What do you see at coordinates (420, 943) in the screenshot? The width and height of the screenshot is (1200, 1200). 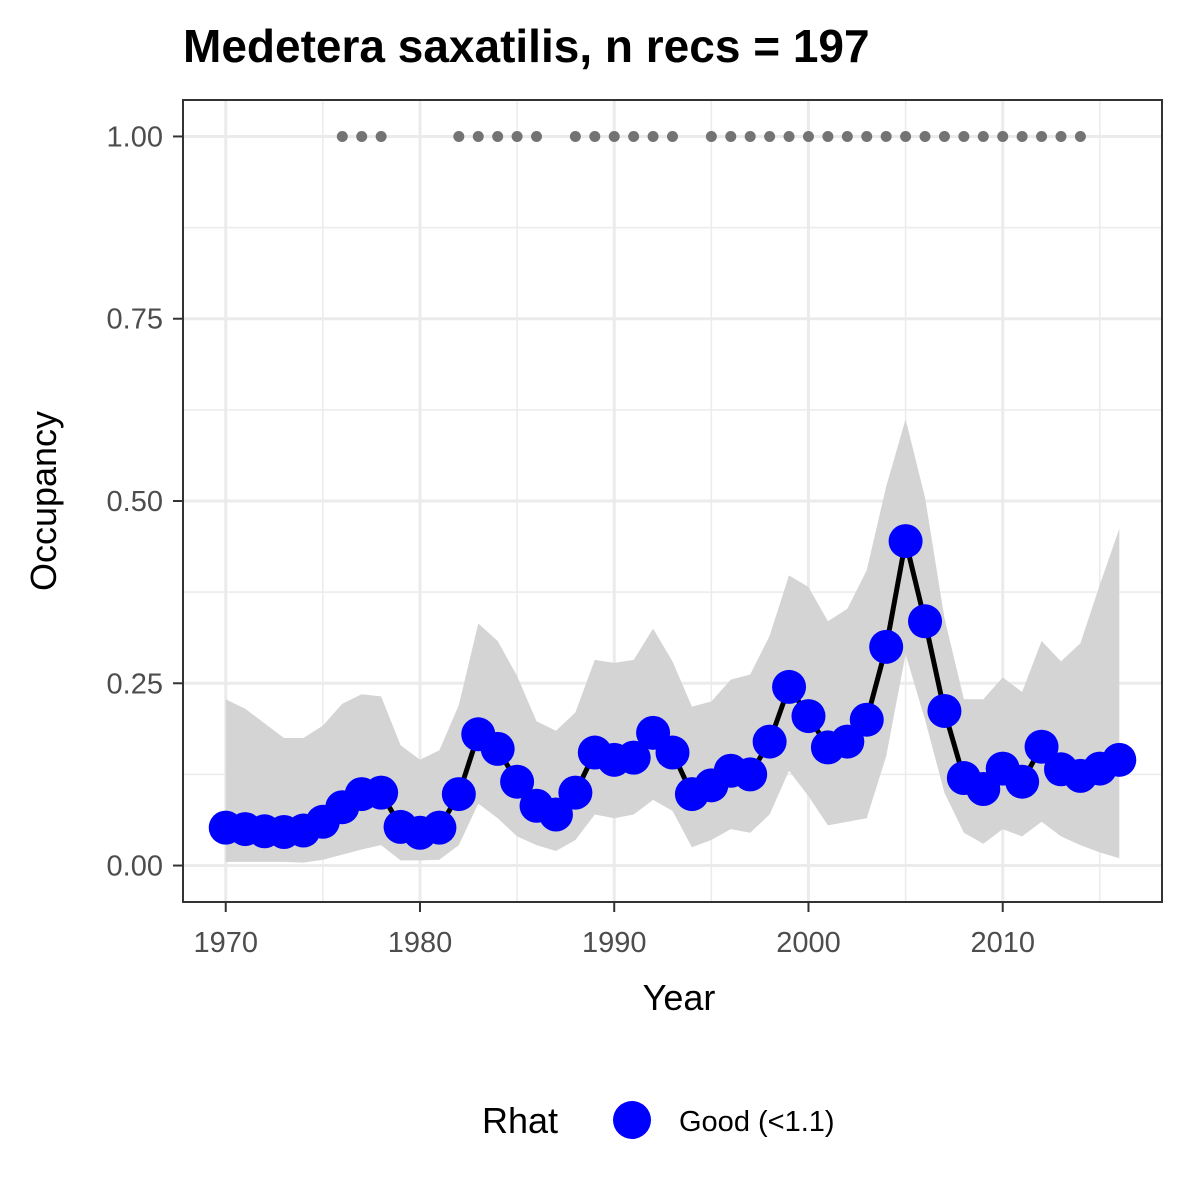 I see `x-tick-label: 1980` at bounding box center [420, 943].